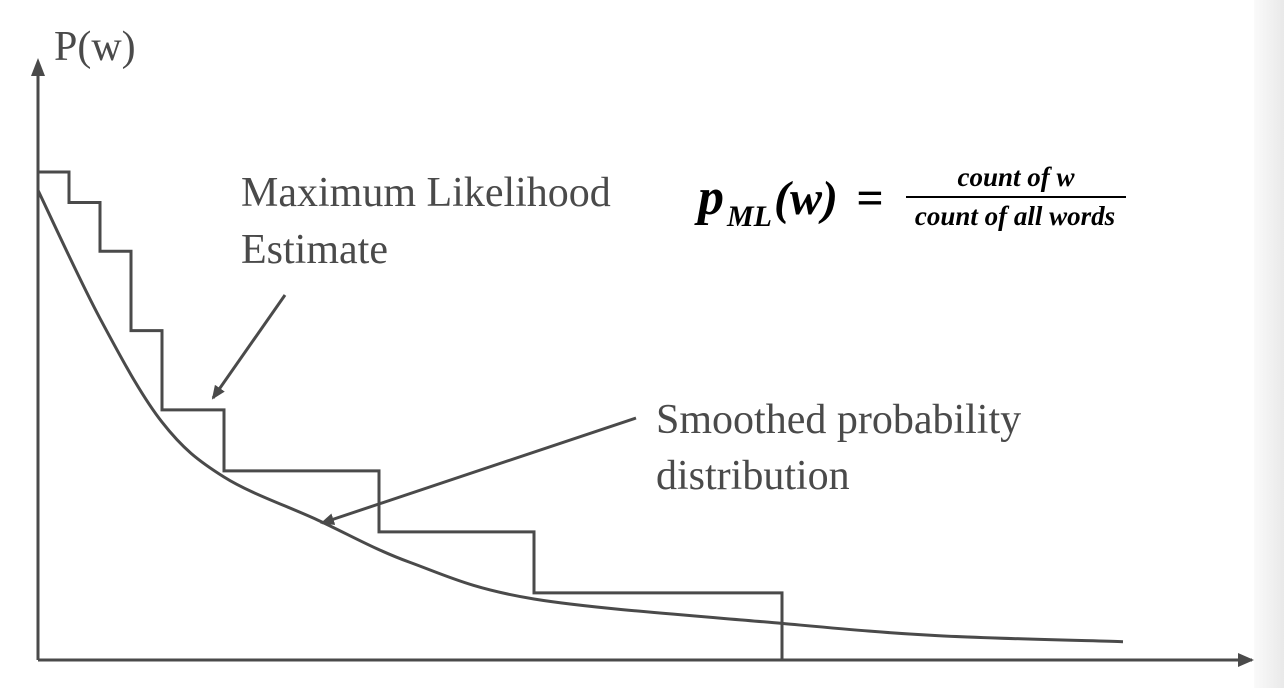  Describe the element at coordinates (249, 347) in the screenshot. I see `mle-pointer-arrow` at that location.